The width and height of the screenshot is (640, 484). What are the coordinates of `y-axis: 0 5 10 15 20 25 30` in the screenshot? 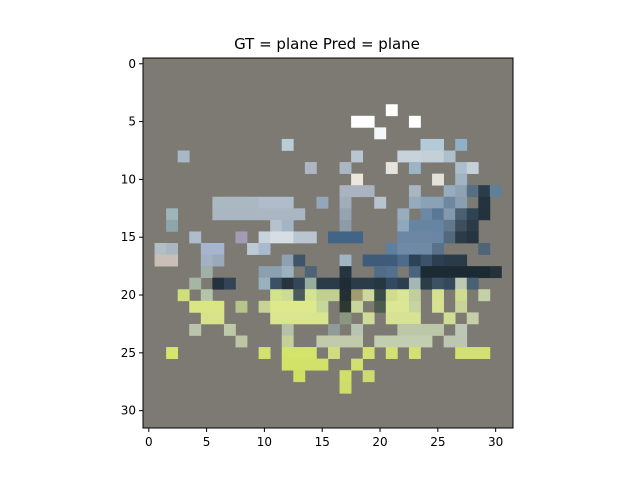 It's located at (132, 237).